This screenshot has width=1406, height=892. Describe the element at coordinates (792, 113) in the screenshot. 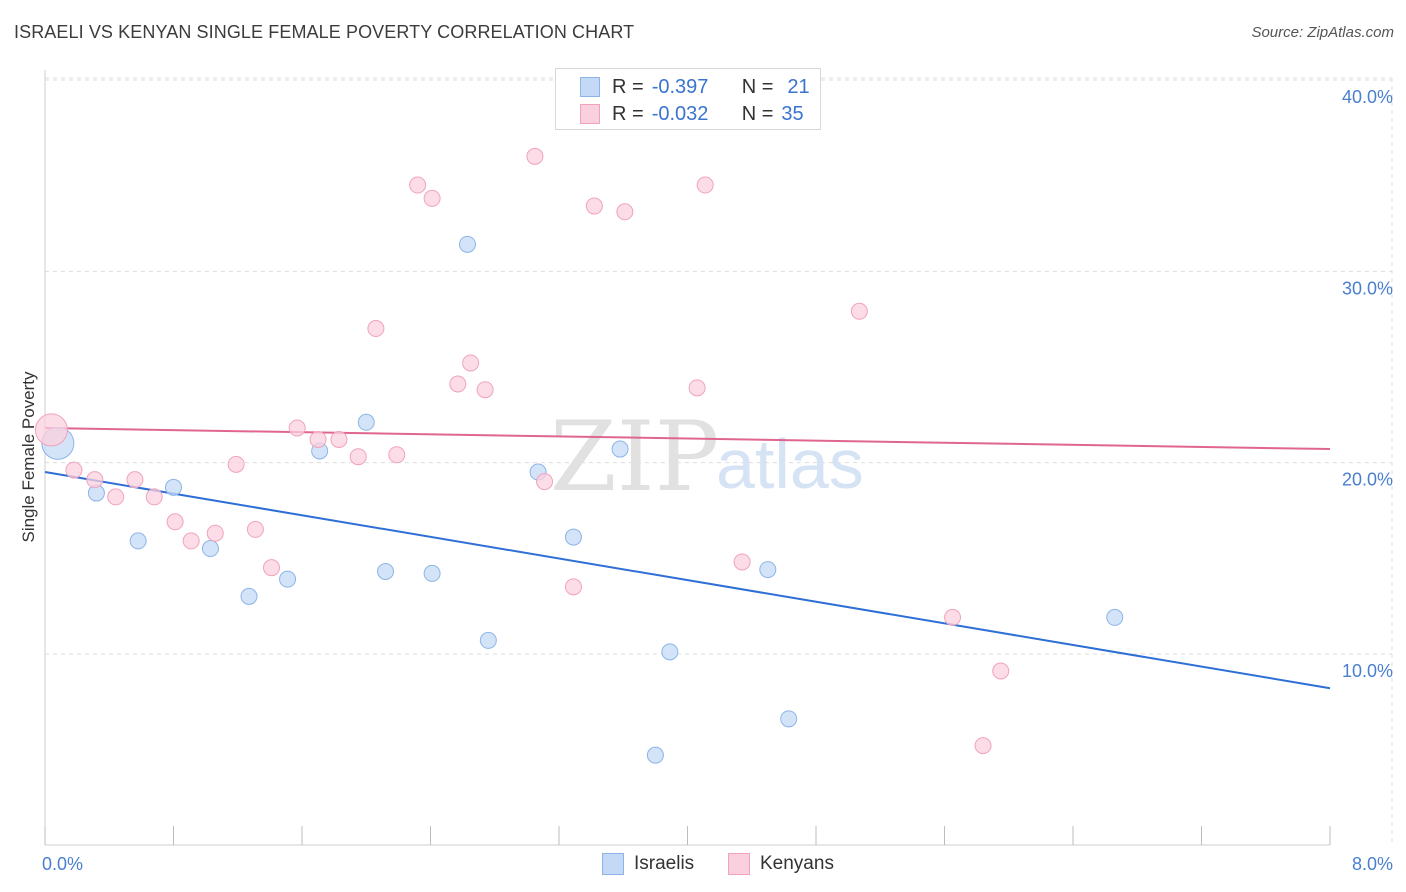

I see `kenyans-n-value: 35` at that location.